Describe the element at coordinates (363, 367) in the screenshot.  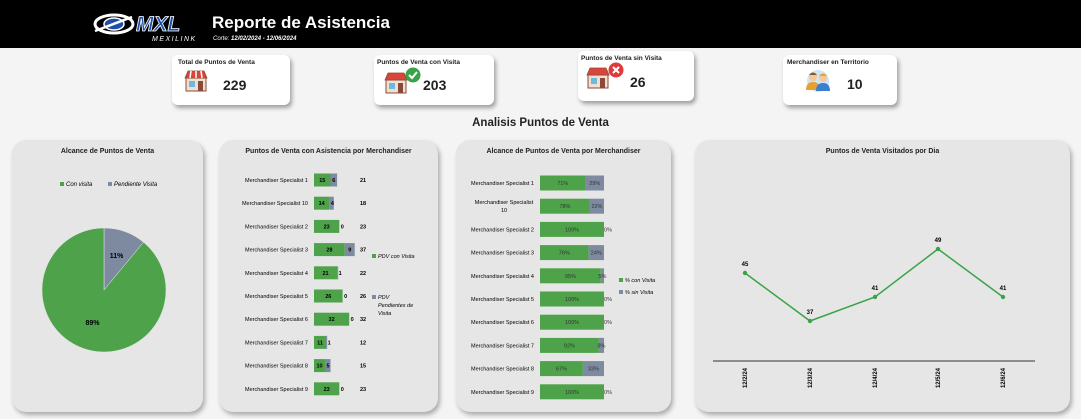
I see `total-label: 15` at that location.